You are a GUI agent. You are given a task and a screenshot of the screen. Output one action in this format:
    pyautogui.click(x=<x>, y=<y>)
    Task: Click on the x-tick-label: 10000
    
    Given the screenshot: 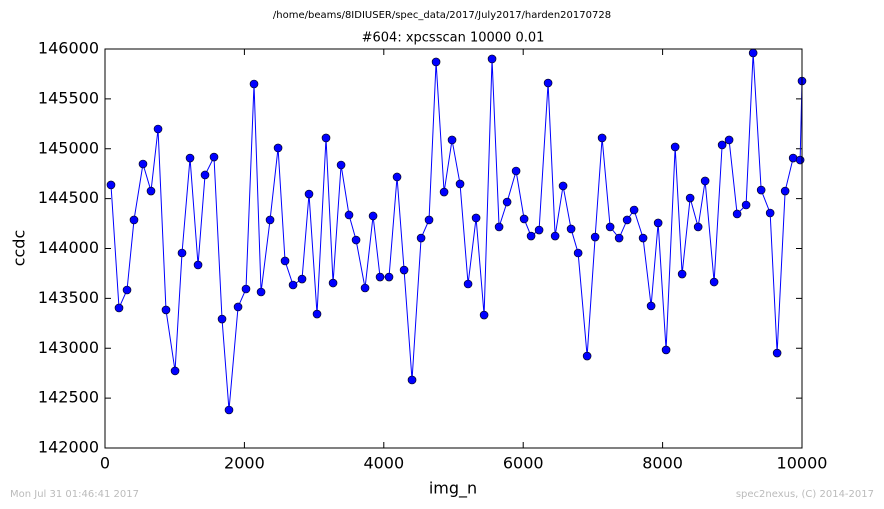 What is the action you would take?
    pyautogui.click(x=802, y=463)
    